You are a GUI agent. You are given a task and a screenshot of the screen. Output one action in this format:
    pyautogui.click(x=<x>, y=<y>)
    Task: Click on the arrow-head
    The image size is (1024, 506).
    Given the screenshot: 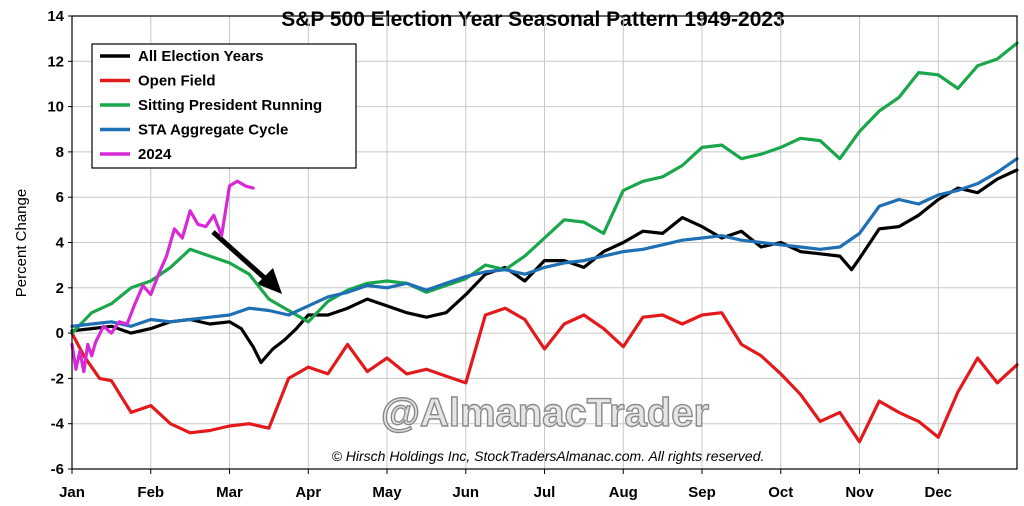 What is the action you would take?
    pyautogui.click(x=269, y=281)
    